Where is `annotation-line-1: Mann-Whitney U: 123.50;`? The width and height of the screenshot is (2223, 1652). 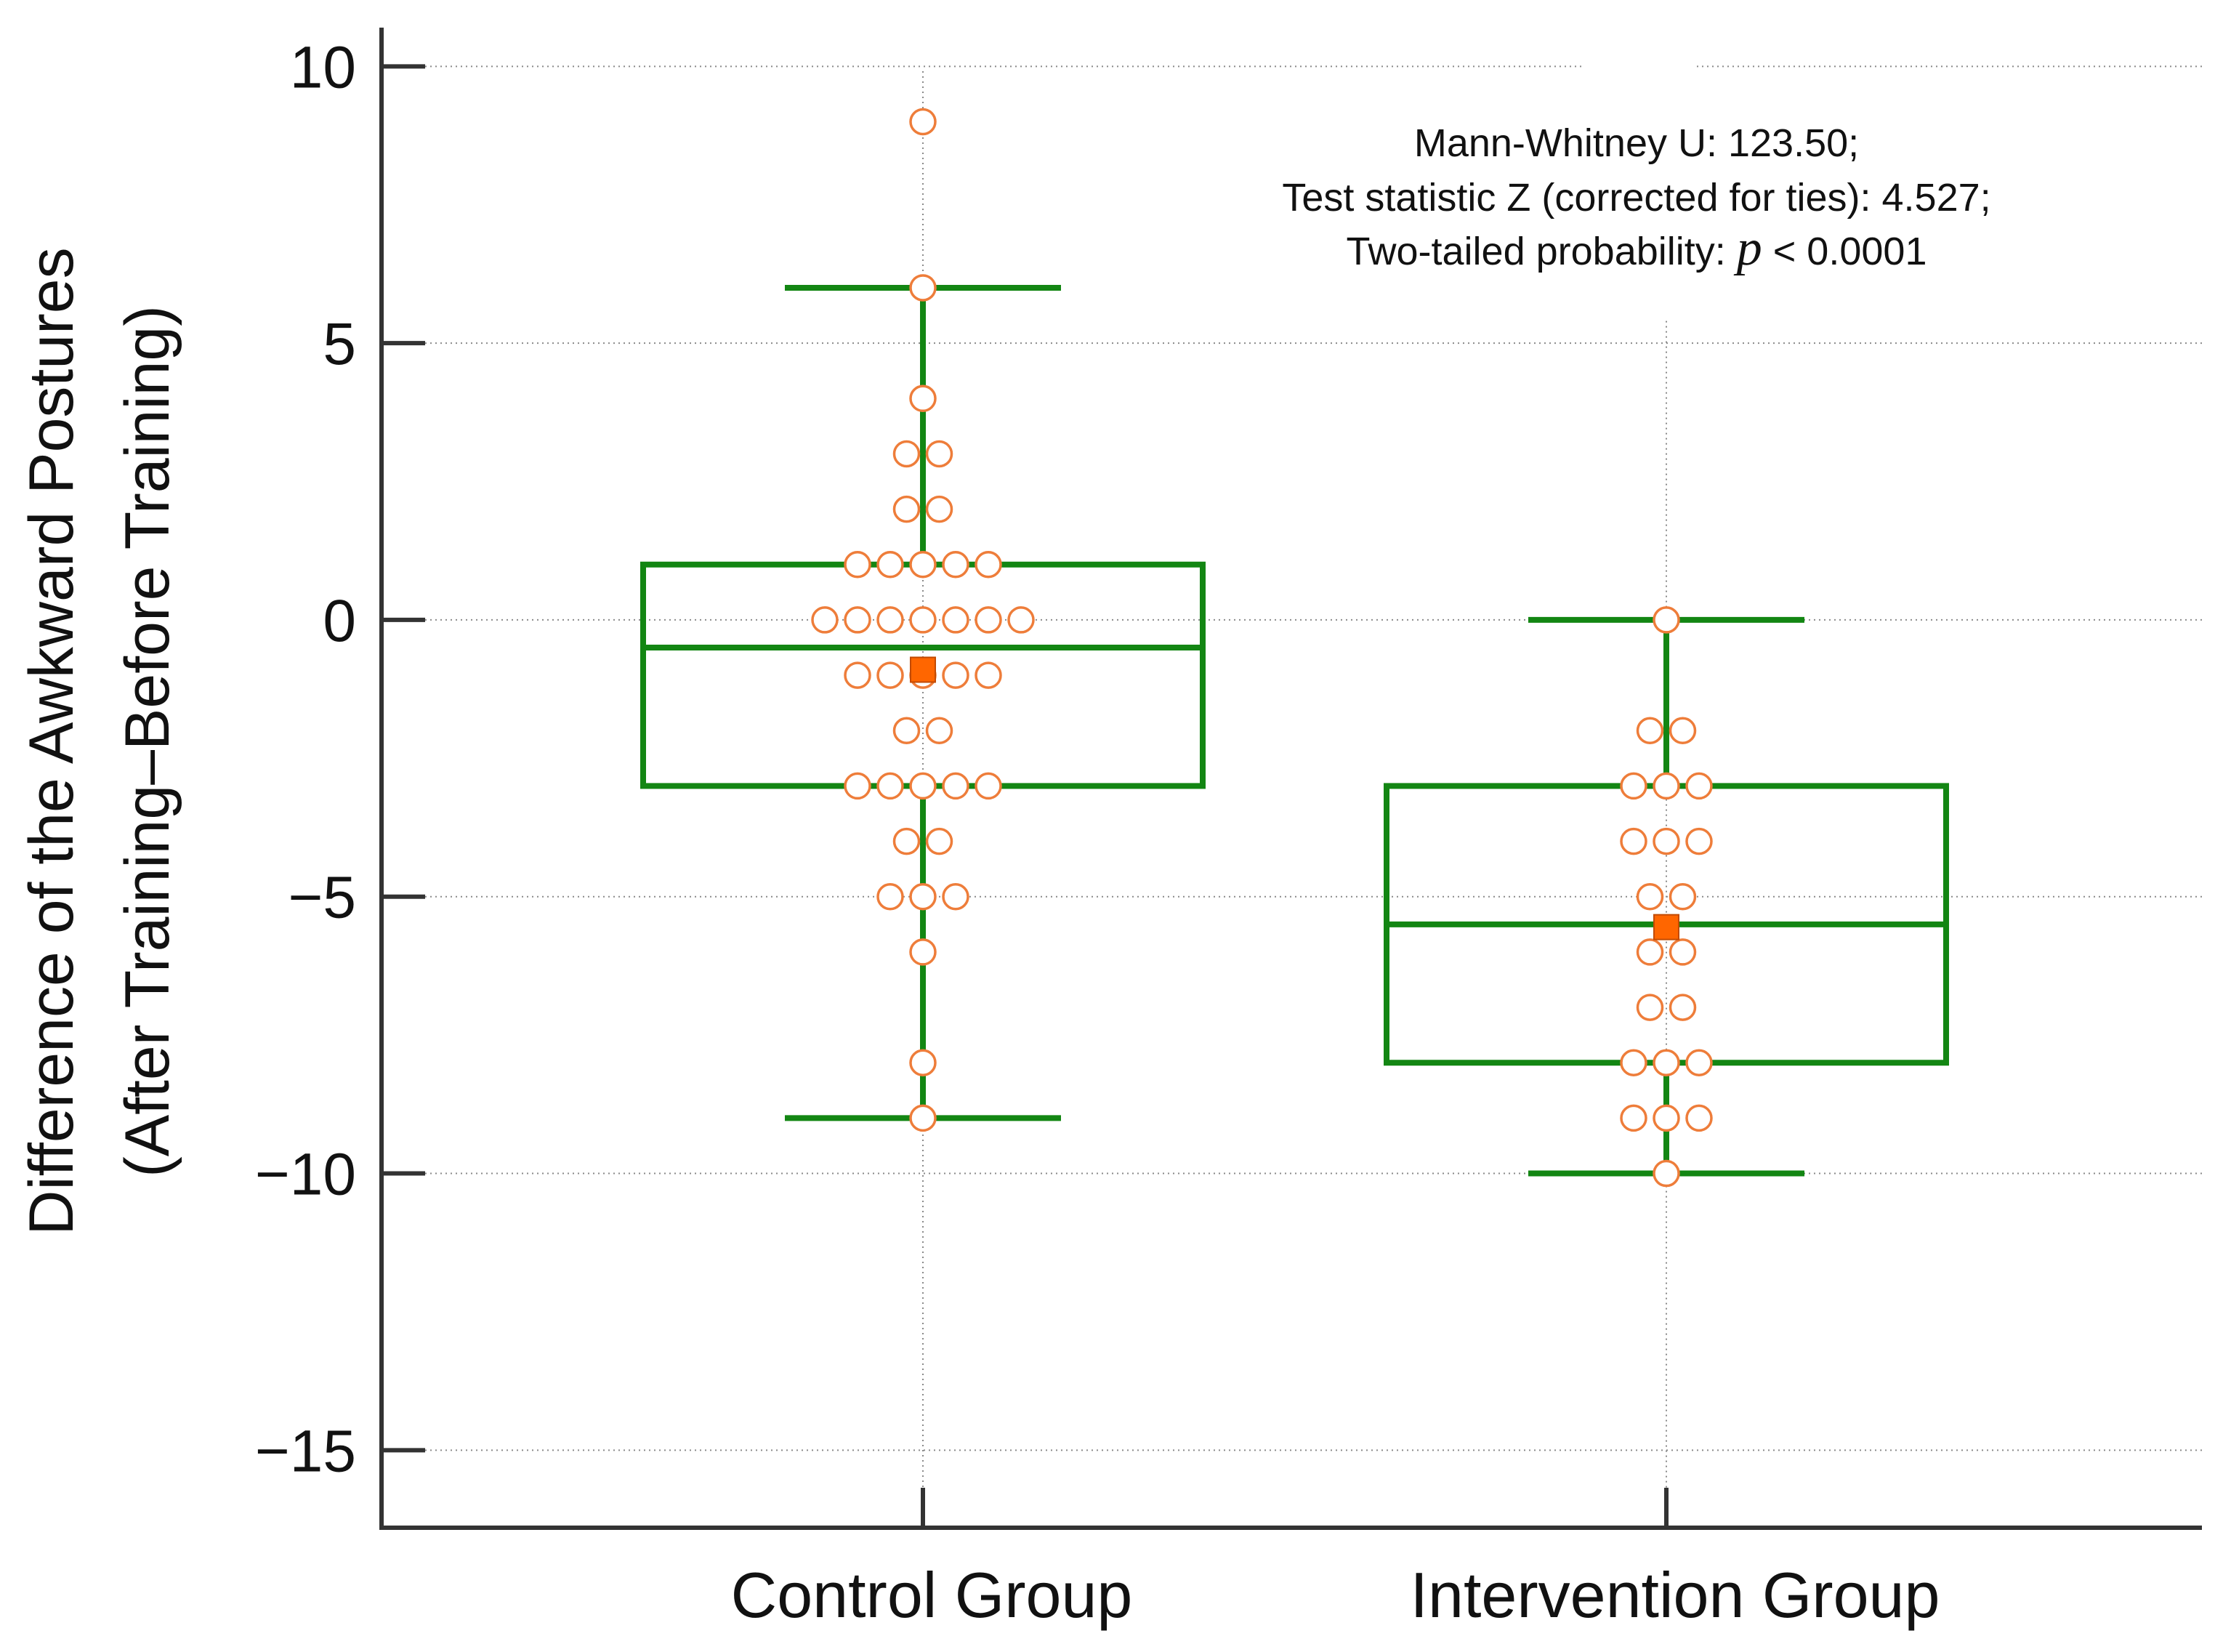 annotation-line-1: Mann-Whitney U: 123.50; is located at coordinates (1636, 143).